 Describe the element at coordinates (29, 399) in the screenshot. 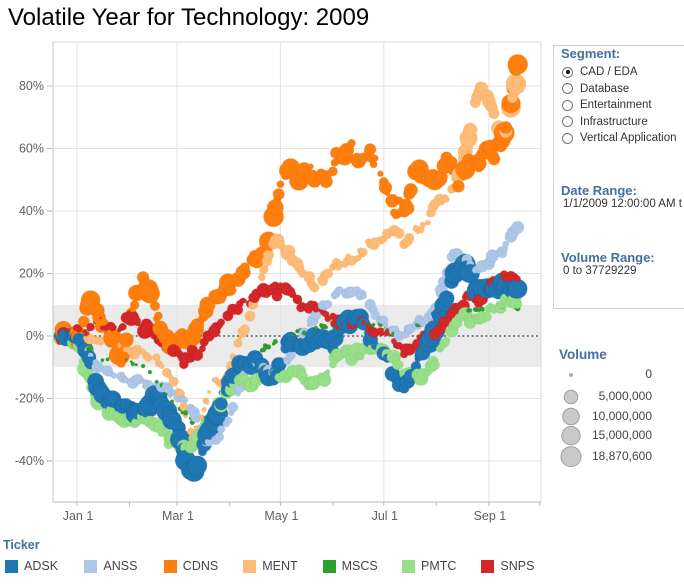

I see `svg-text: -20%` at that location.